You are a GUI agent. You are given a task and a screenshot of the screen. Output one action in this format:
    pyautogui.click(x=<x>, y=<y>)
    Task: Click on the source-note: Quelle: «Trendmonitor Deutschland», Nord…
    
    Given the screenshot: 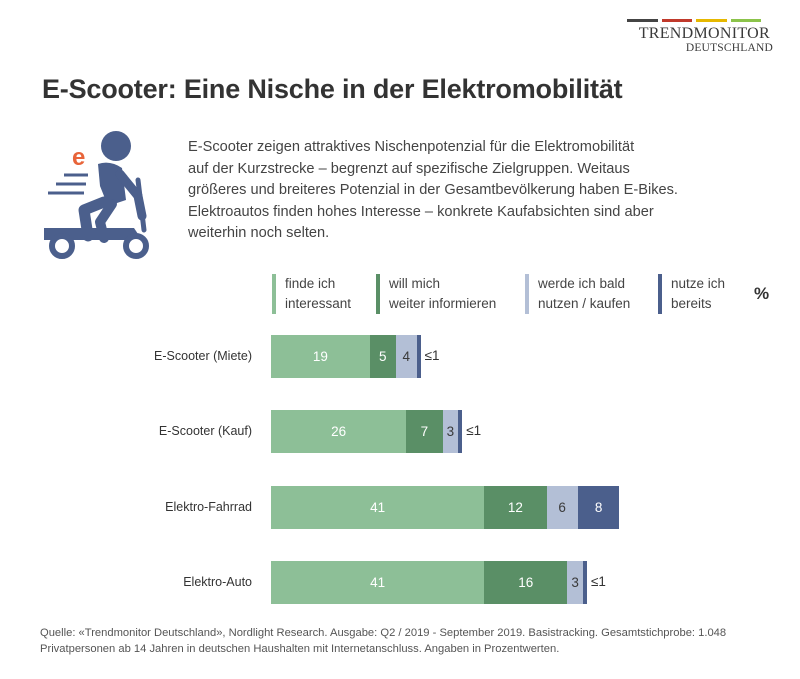 What is the action you would take?
    pyautogui.click(x=383, y=641)
    